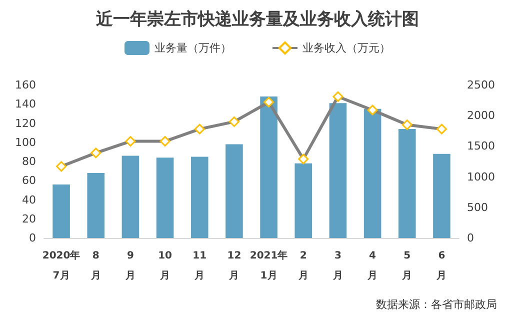  What do you see at coordinates (25, 104) in the screenshot?
I see `y-tick-label: 140` at bounding box center [25, 104].